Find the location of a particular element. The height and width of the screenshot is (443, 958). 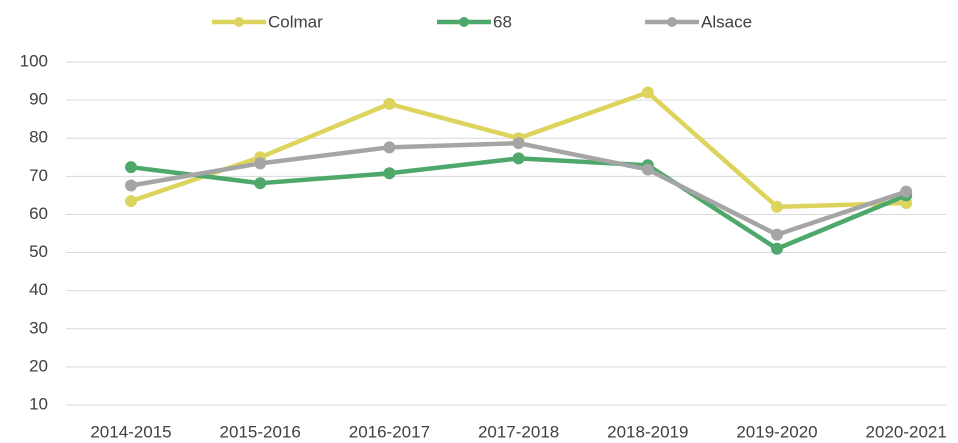

y-tick-label: 60 is located at coordinates (38, 213).